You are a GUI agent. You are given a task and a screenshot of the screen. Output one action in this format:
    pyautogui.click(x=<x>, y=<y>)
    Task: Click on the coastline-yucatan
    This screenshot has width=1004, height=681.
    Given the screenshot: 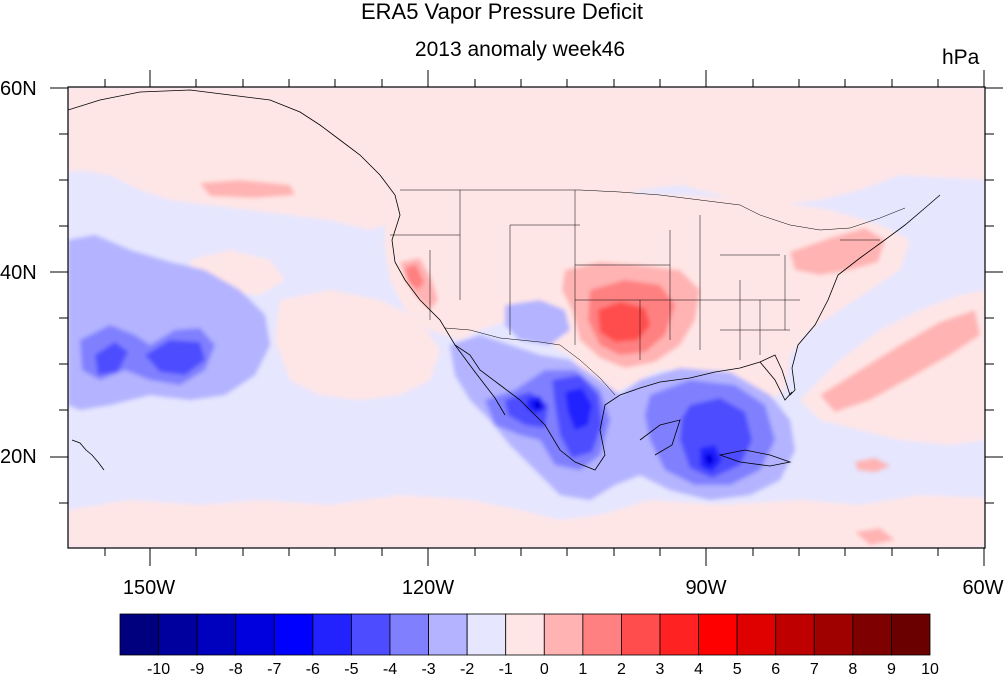 What is the action you would take?
    pyautogui.click(x=660, y=437)
    